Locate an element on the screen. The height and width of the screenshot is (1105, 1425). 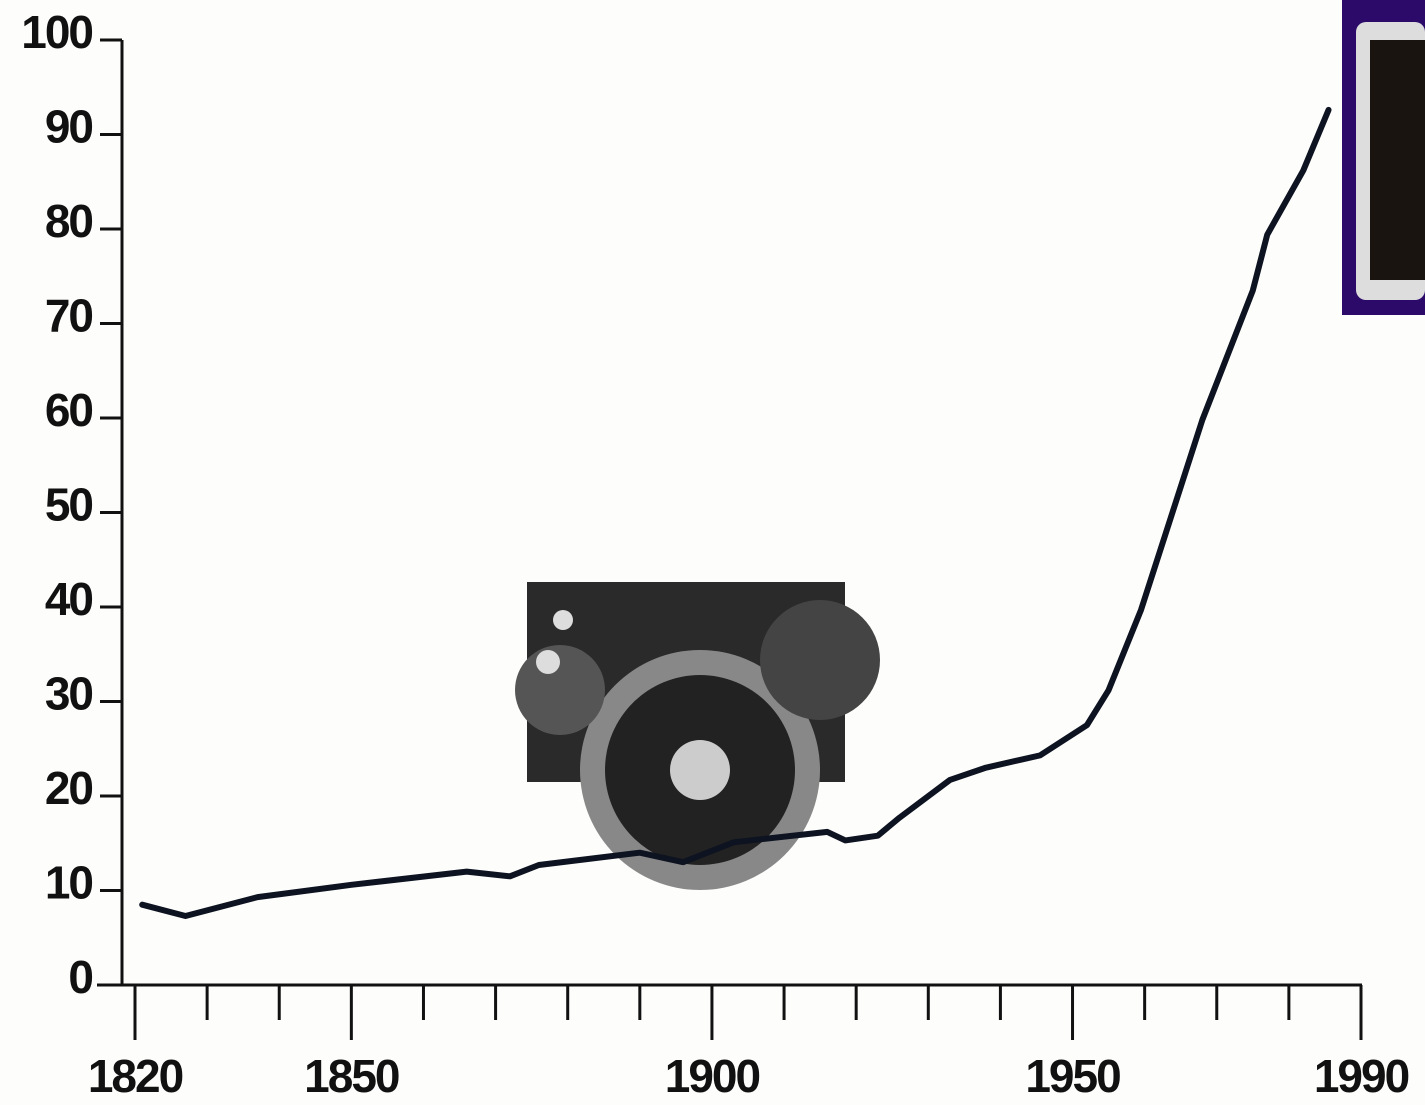
gears-photo is located at coordinates (697, 736).